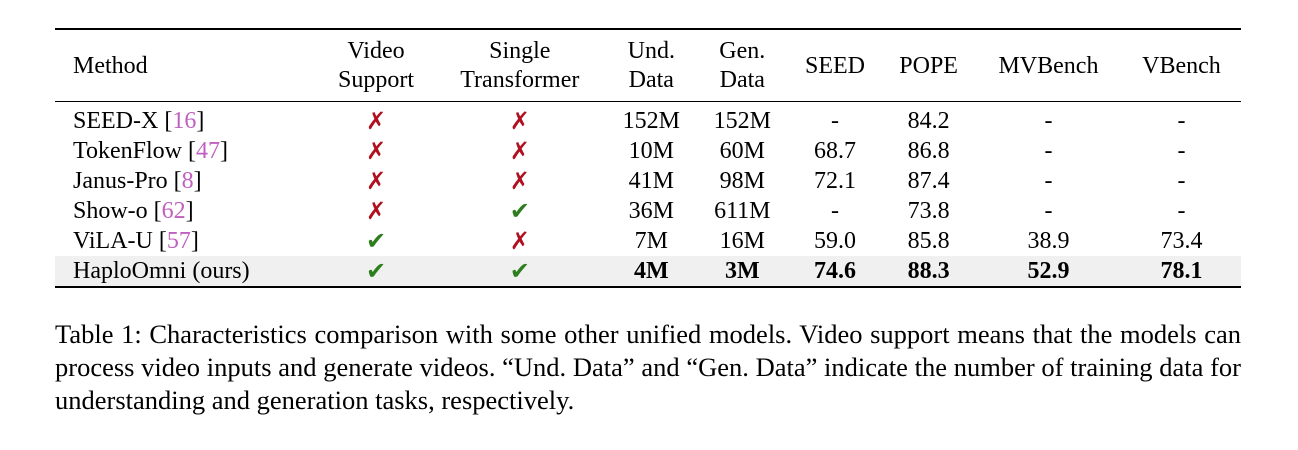 Image resolution: width=1298 pixels, height=450 pixels. I want to click on header-single-transformer: Single Transformer, so click(520, 65).